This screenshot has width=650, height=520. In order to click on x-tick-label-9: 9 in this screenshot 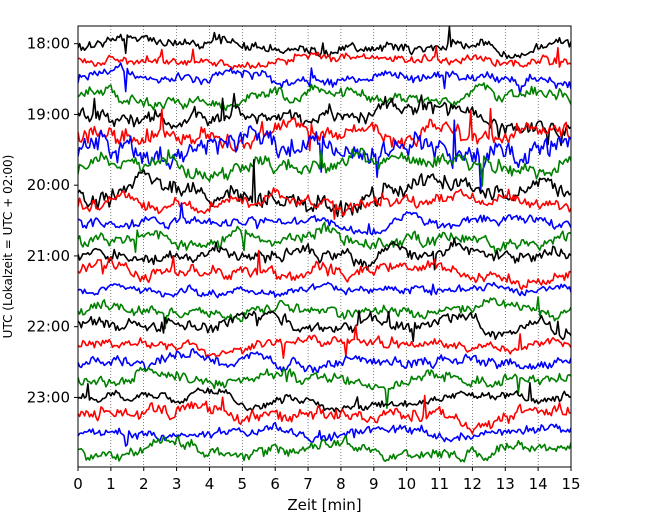, I will do `click(374, 484)`.